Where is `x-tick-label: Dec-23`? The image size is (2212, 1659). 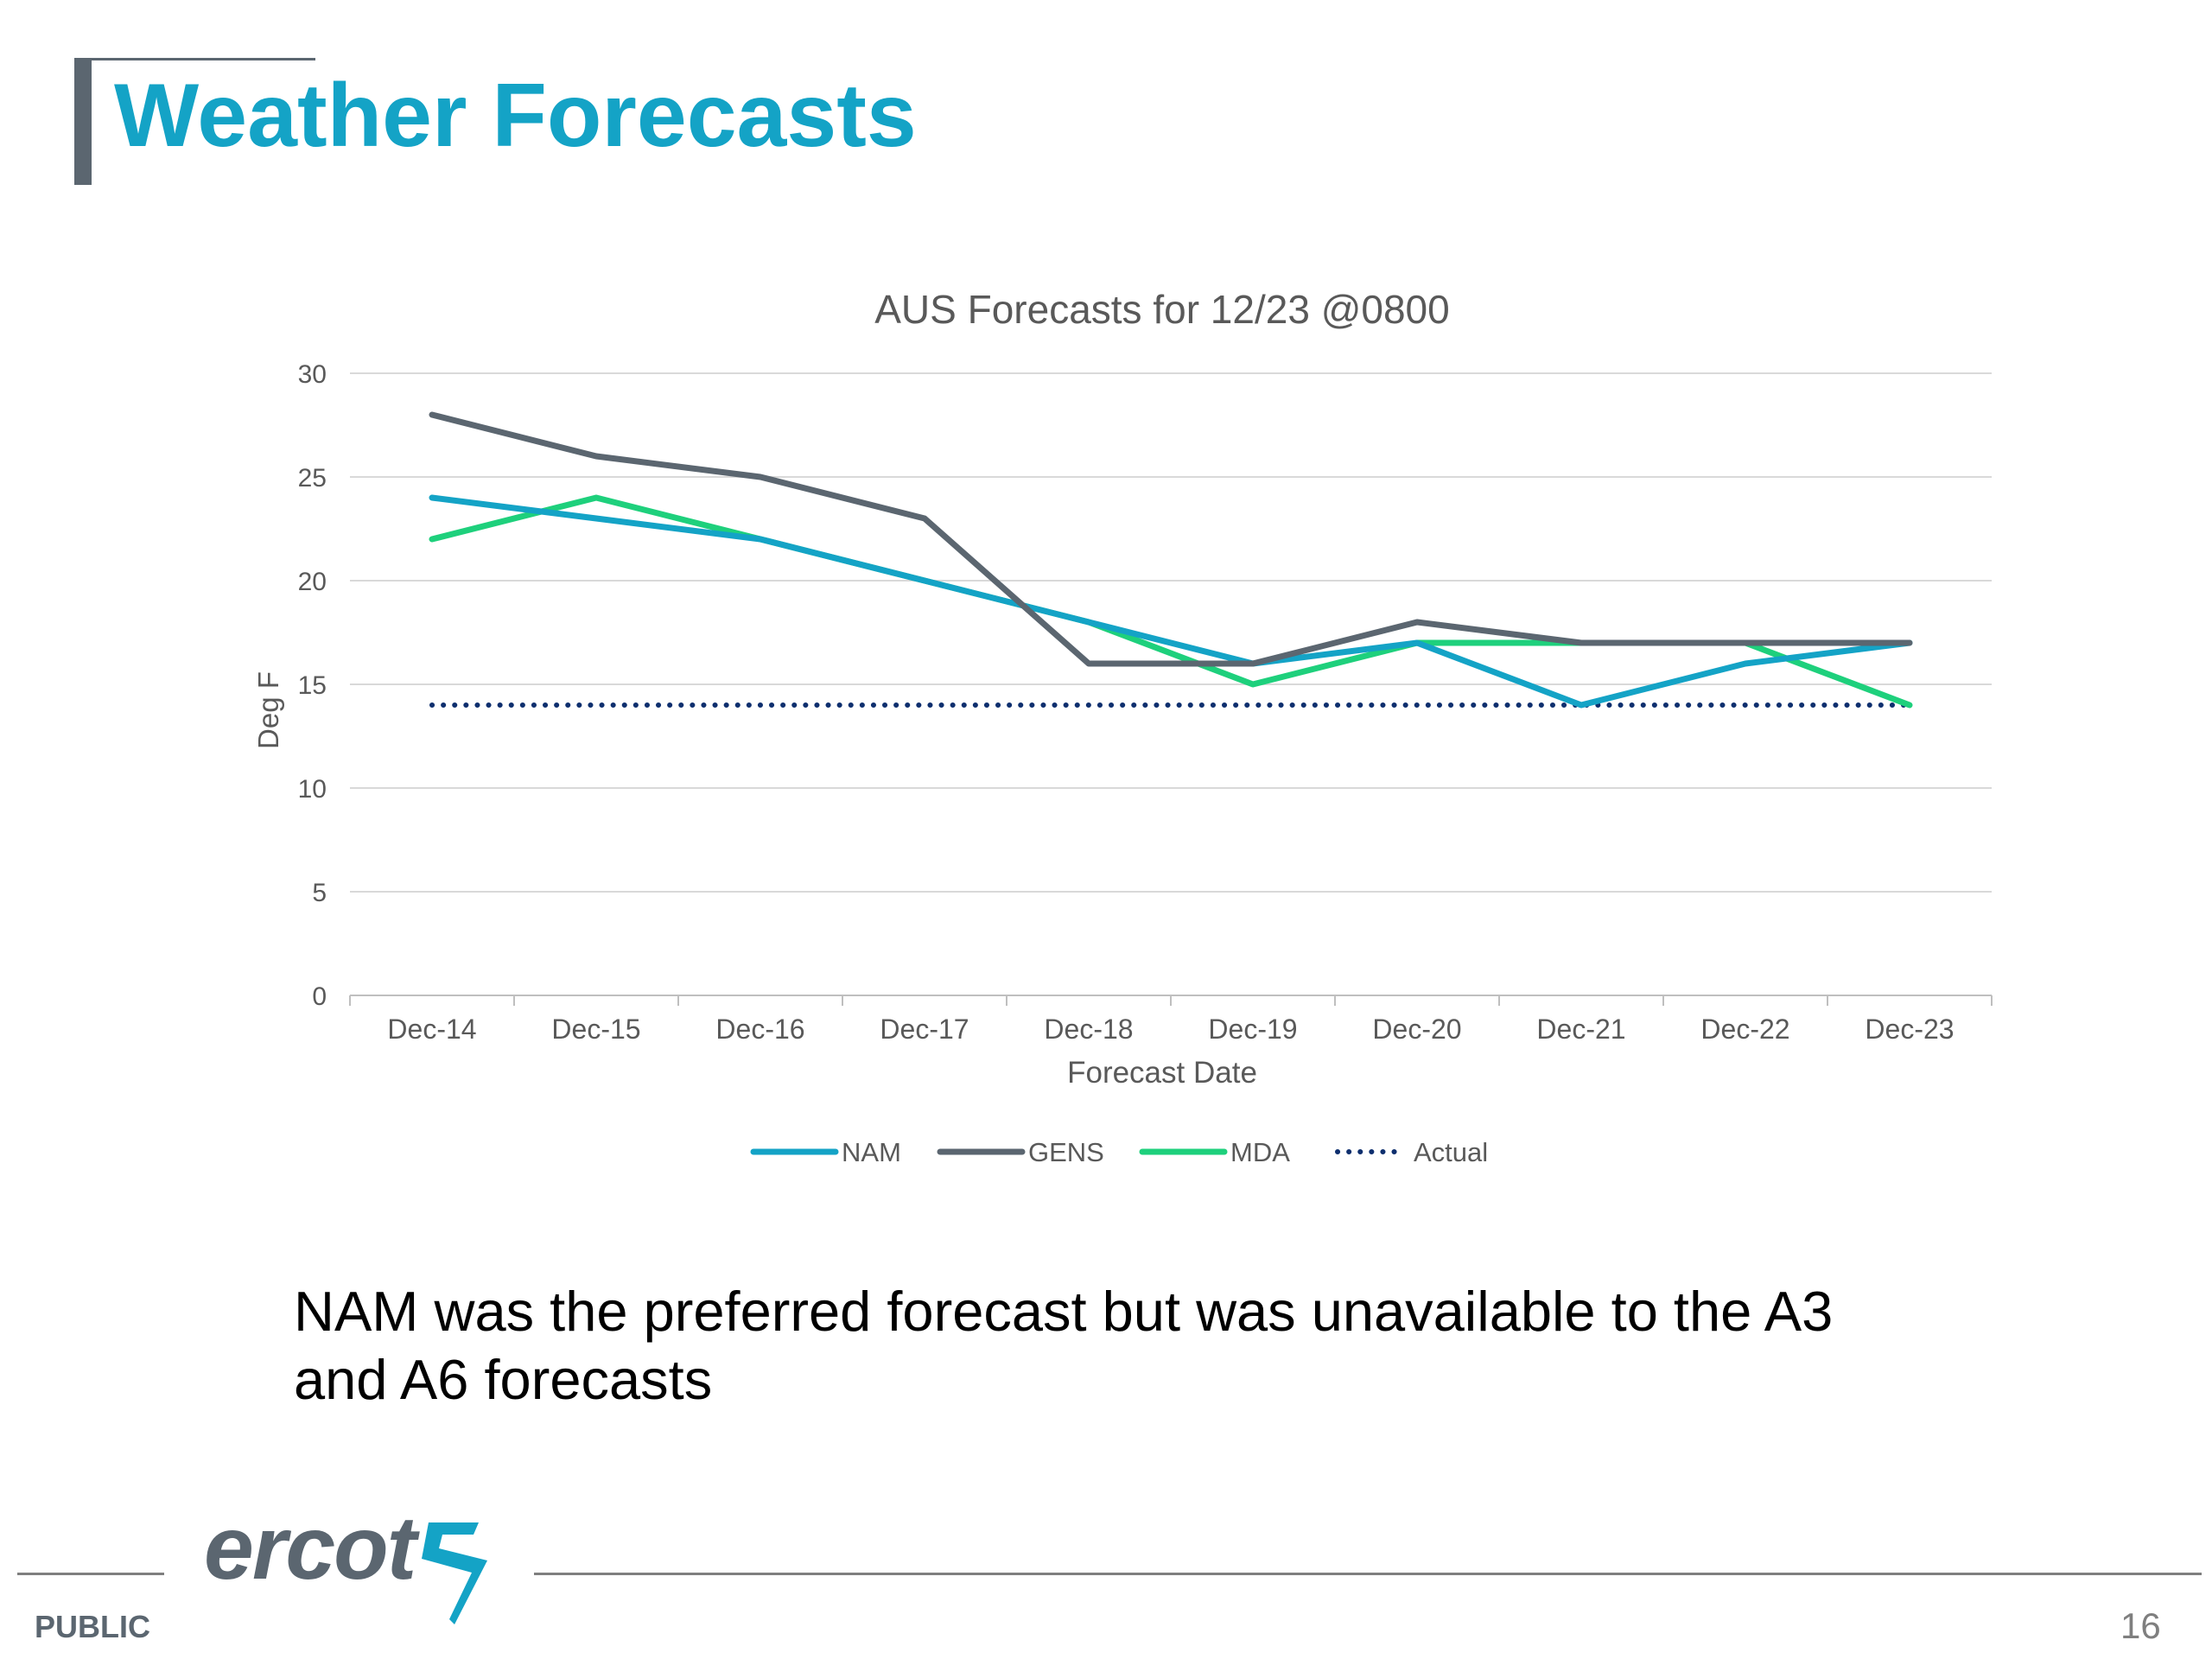
x-tick-label: Dec-23 is located at coordinates (1909, 1029).